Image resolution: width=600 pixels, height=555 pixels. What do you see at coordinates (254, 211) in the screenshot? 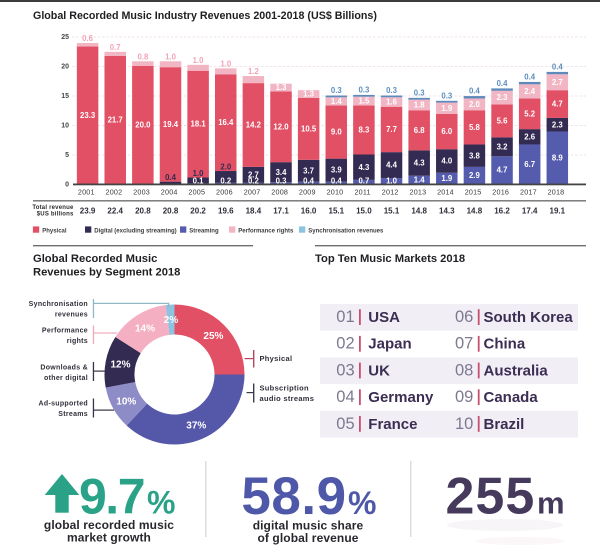
I see `svg-text: 18.4` at bounding box center [254, 211].